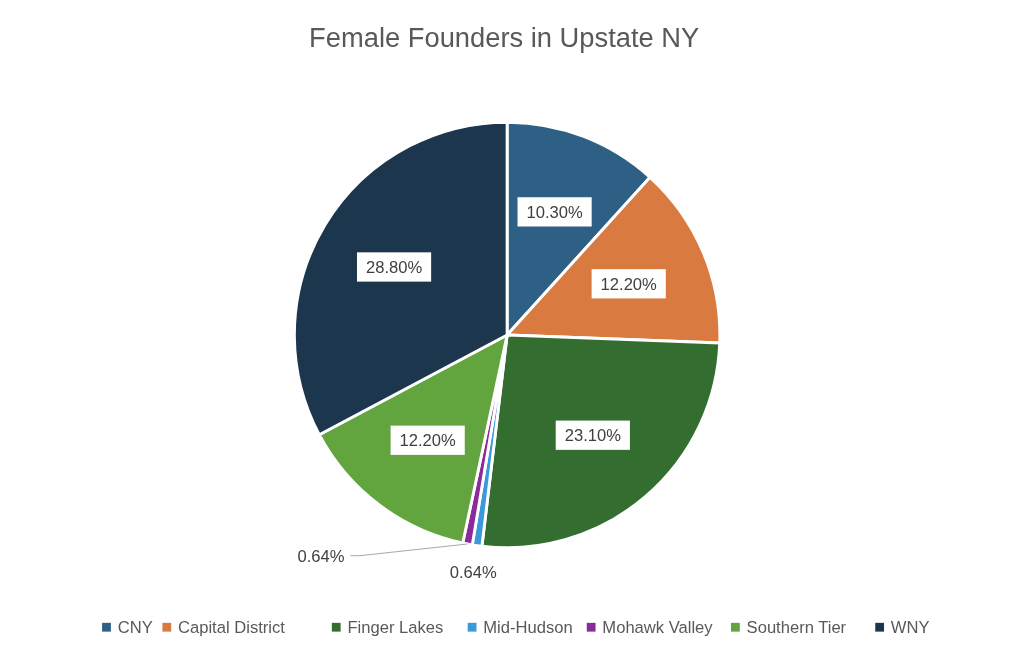 This screenshot has width=1024, height=665. I want to click on legend-label: Mohawk Valley, so click(658, 627).